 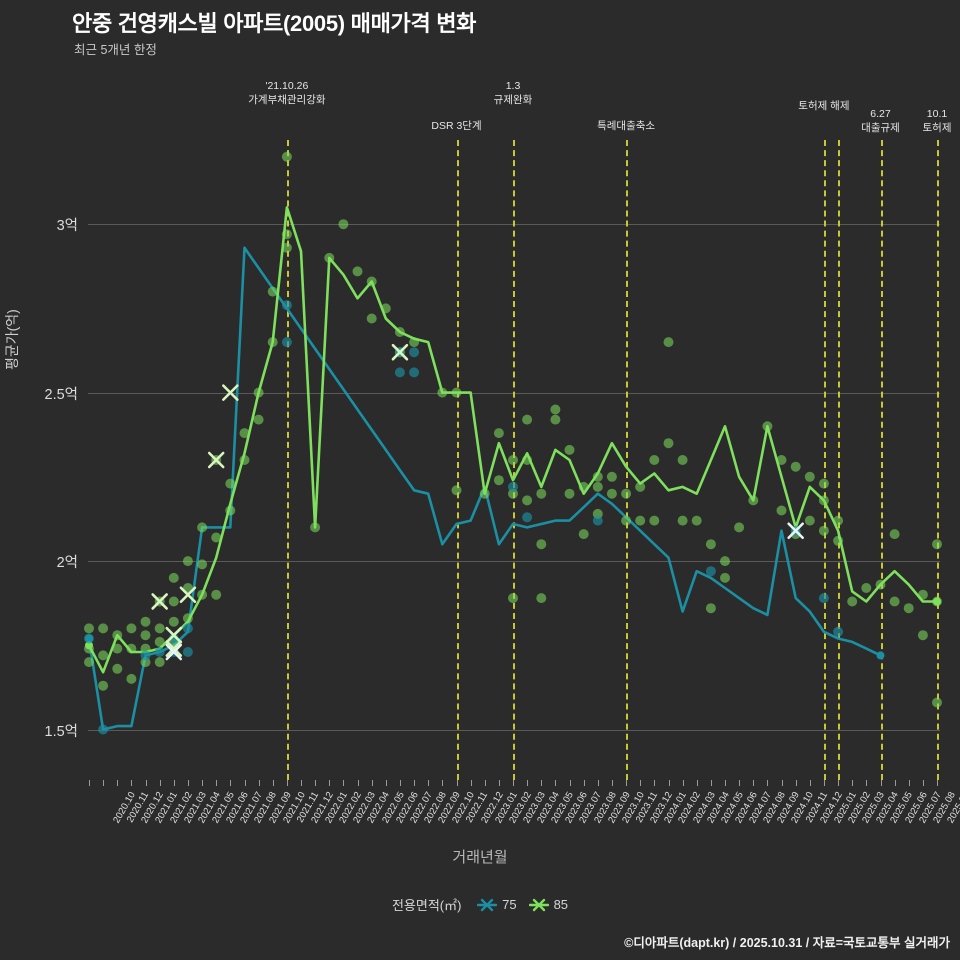 What do you see at coordinates (880, 121) in the screenshot?
I see `event-annotation-label: 6.27 대출규제` at bounding box center [880, 121].